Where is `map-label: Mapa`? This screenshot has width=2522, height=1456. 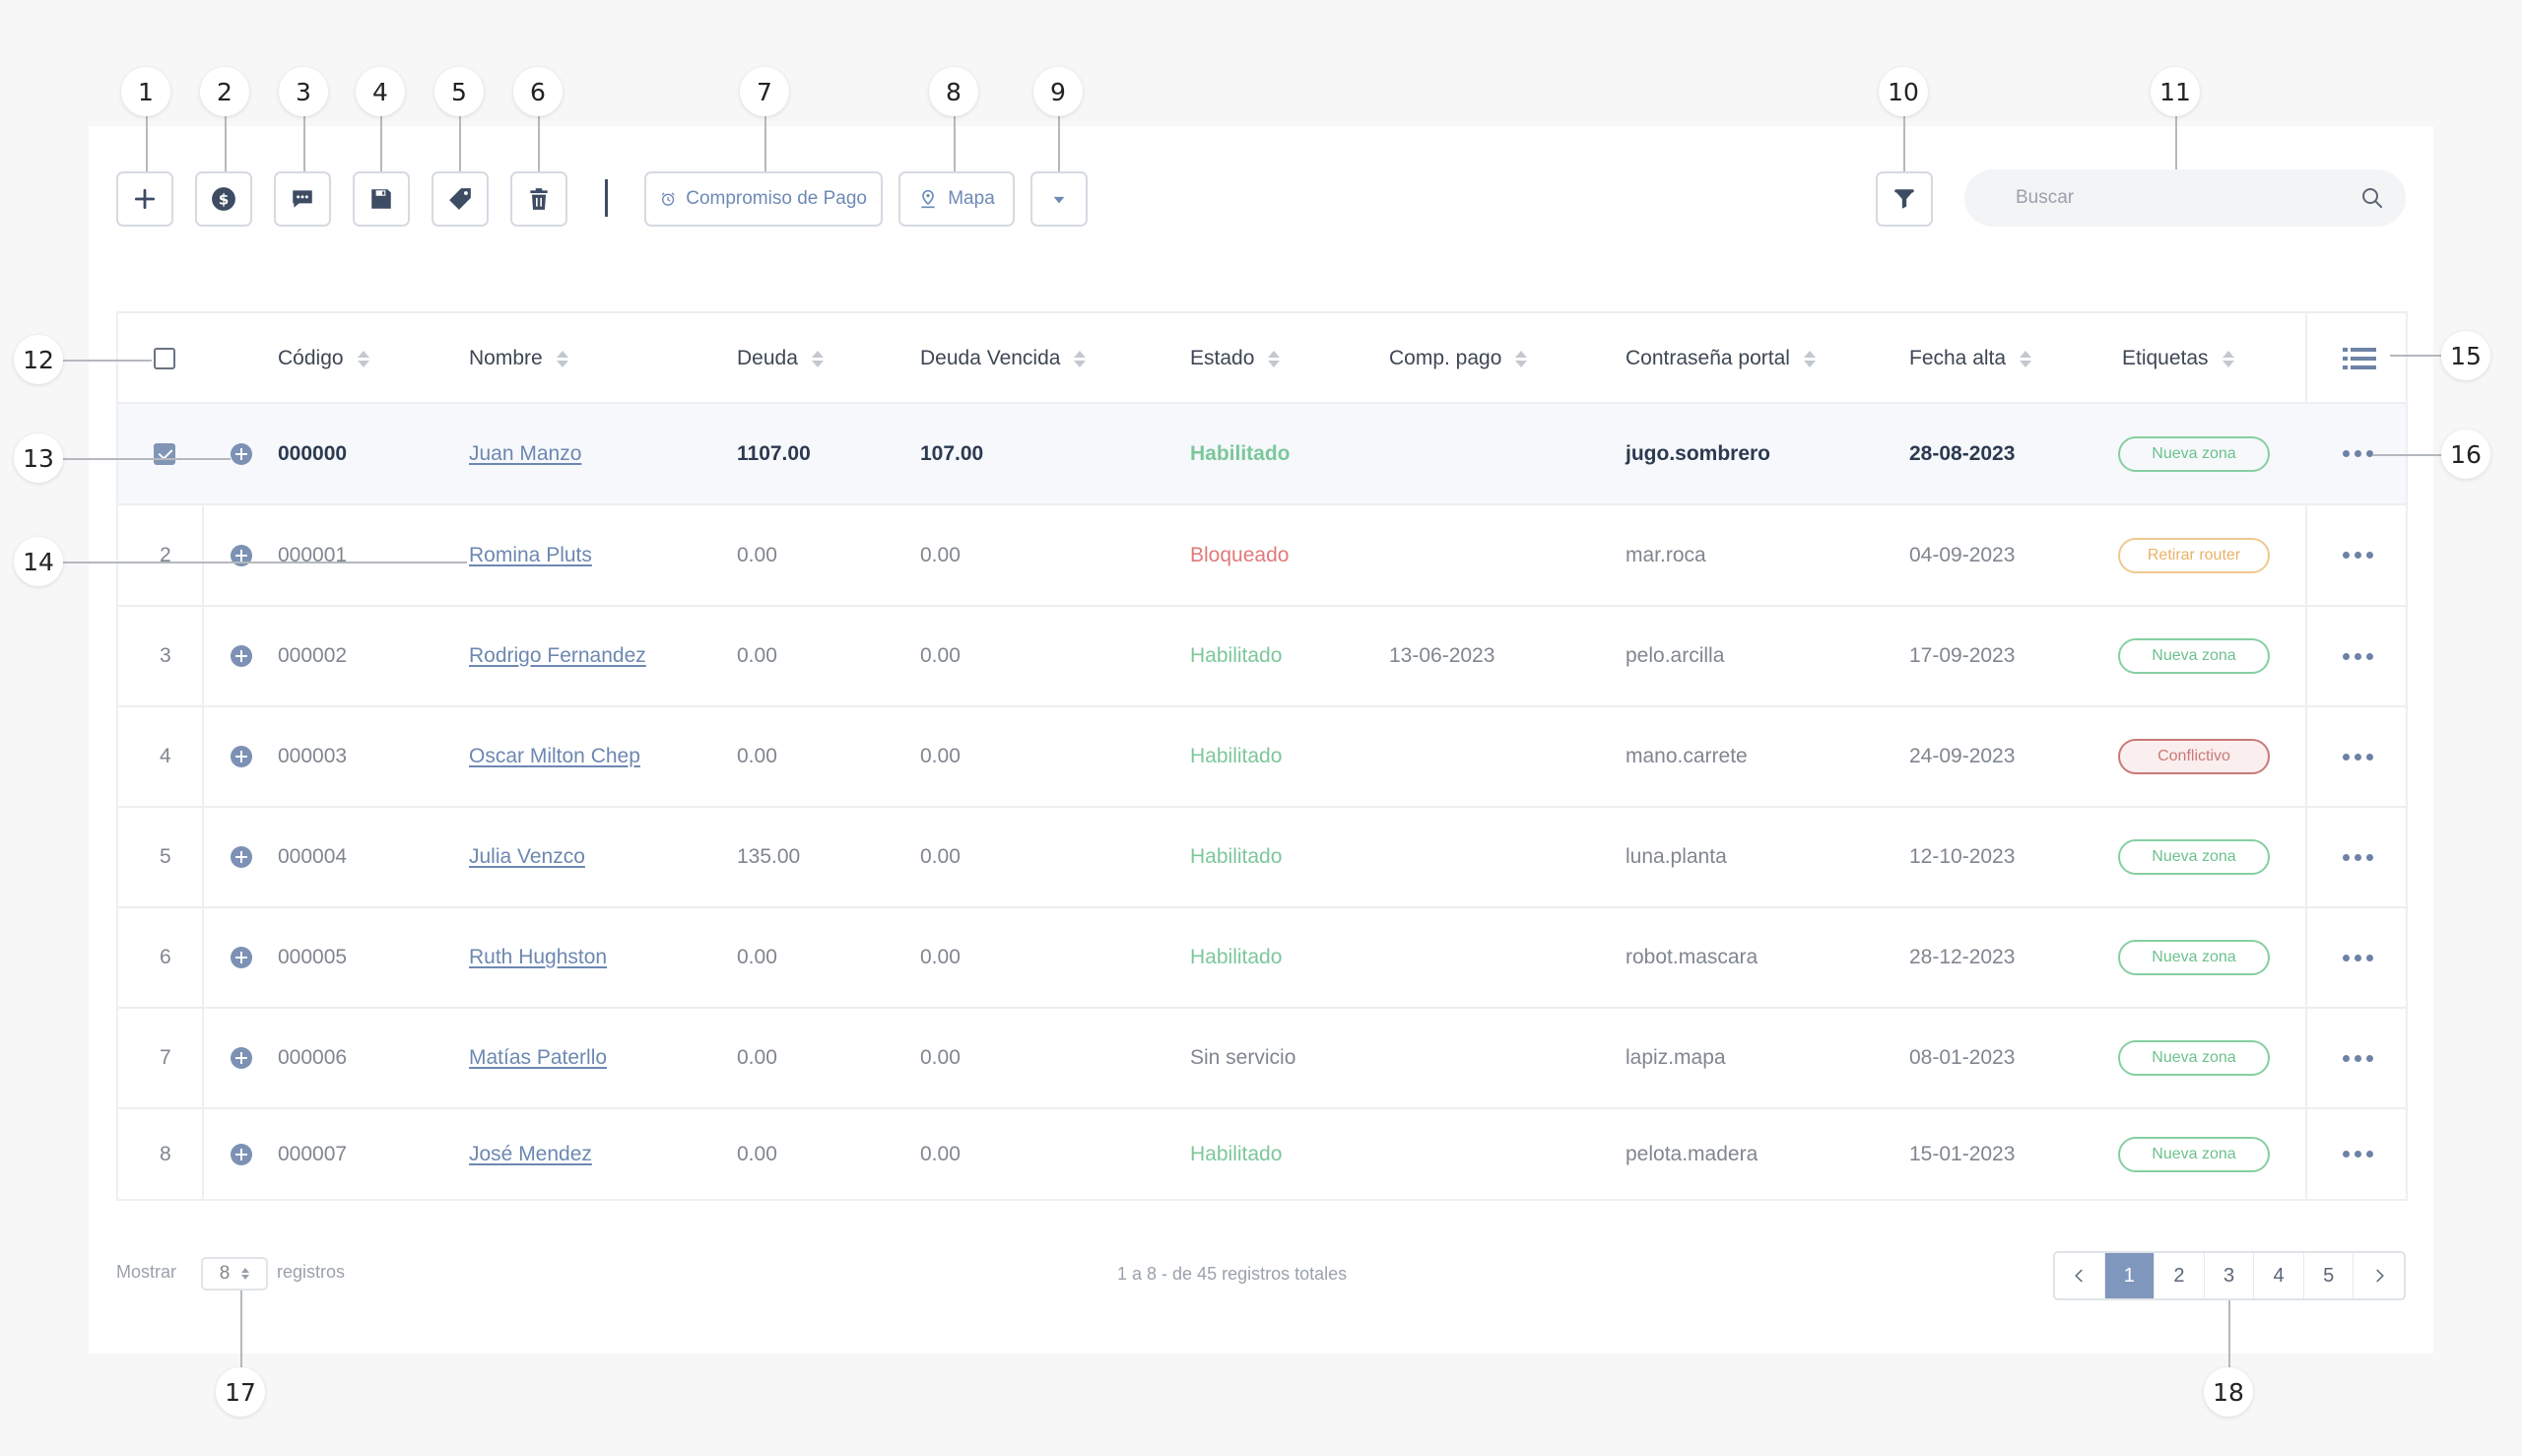
map-label: Mapa is located at coordinates (971, 198).